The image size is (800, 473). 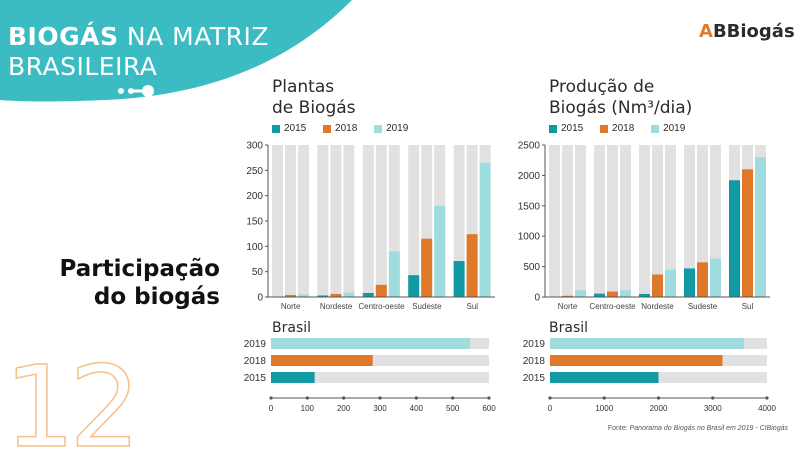 What do you see at coordinates (659, 408) in the screenshot?
I see `x-tick-label: 2000` at bounding box center [659, 408].